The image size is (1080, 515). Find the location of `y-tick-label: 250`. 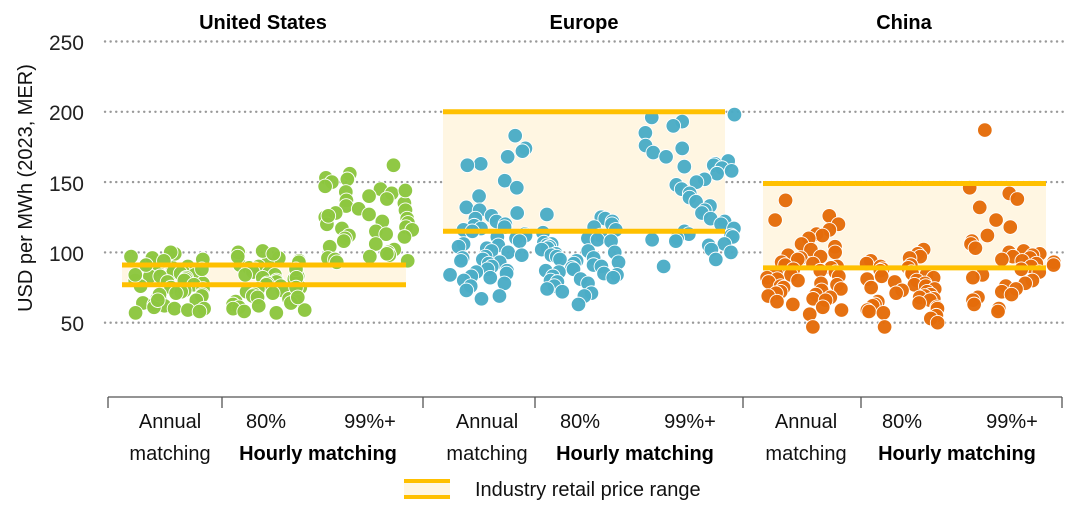

y-tick-label: 250 is located at coordinates (66, 43).